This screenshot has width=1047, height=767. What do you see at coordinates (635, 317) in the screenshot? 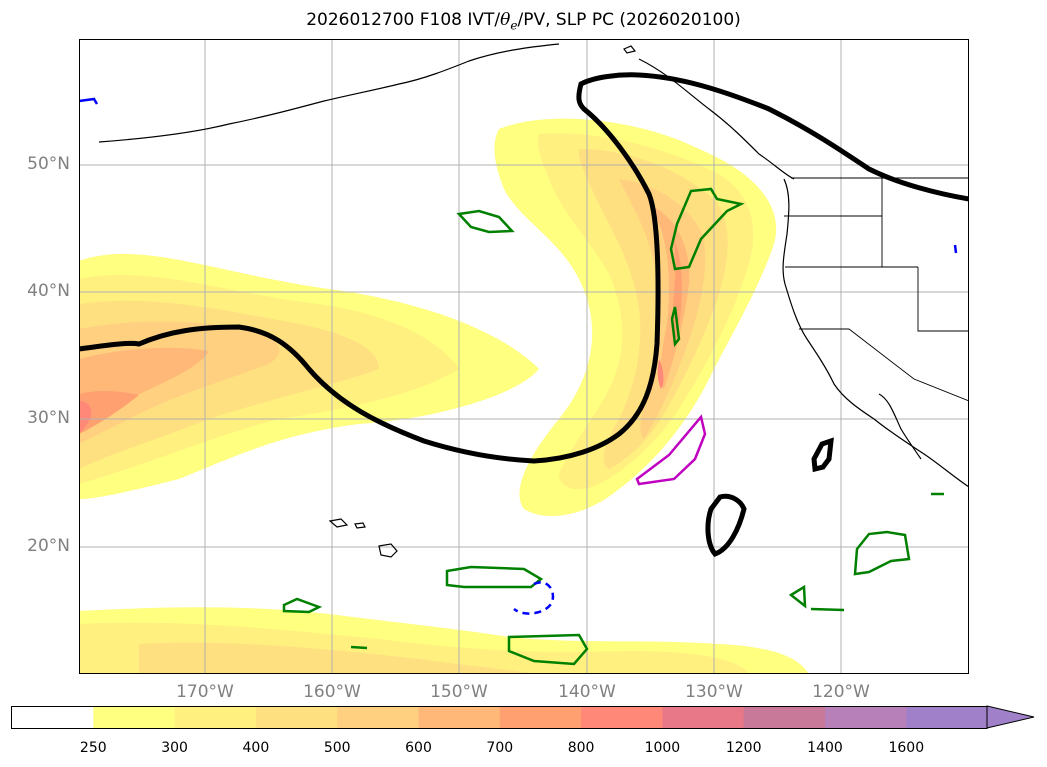
I see `ivt-plume-ar` at bounding box center [635, 317].